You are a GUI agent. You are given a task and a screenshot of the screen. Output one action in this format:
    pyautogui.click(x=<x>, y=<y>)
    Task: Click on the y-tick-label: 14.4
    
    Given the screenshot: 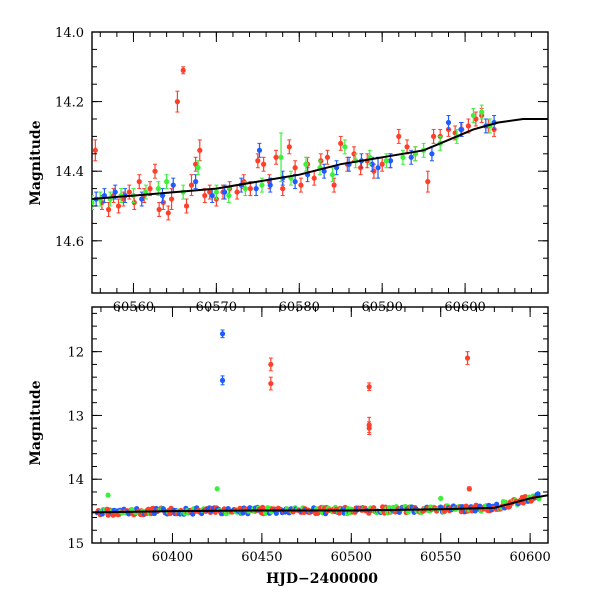 What is the action you would take?
    pyautogui.click(x=69, y=172)
    